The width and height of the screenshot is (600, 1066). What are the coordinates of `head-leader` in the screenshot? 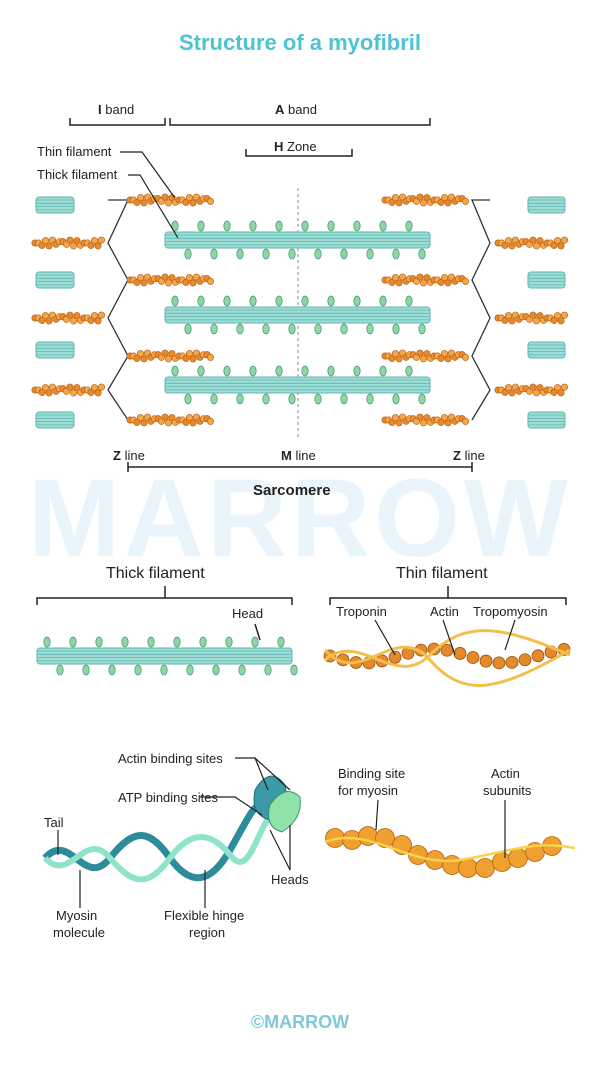 It's located at (257, 632).